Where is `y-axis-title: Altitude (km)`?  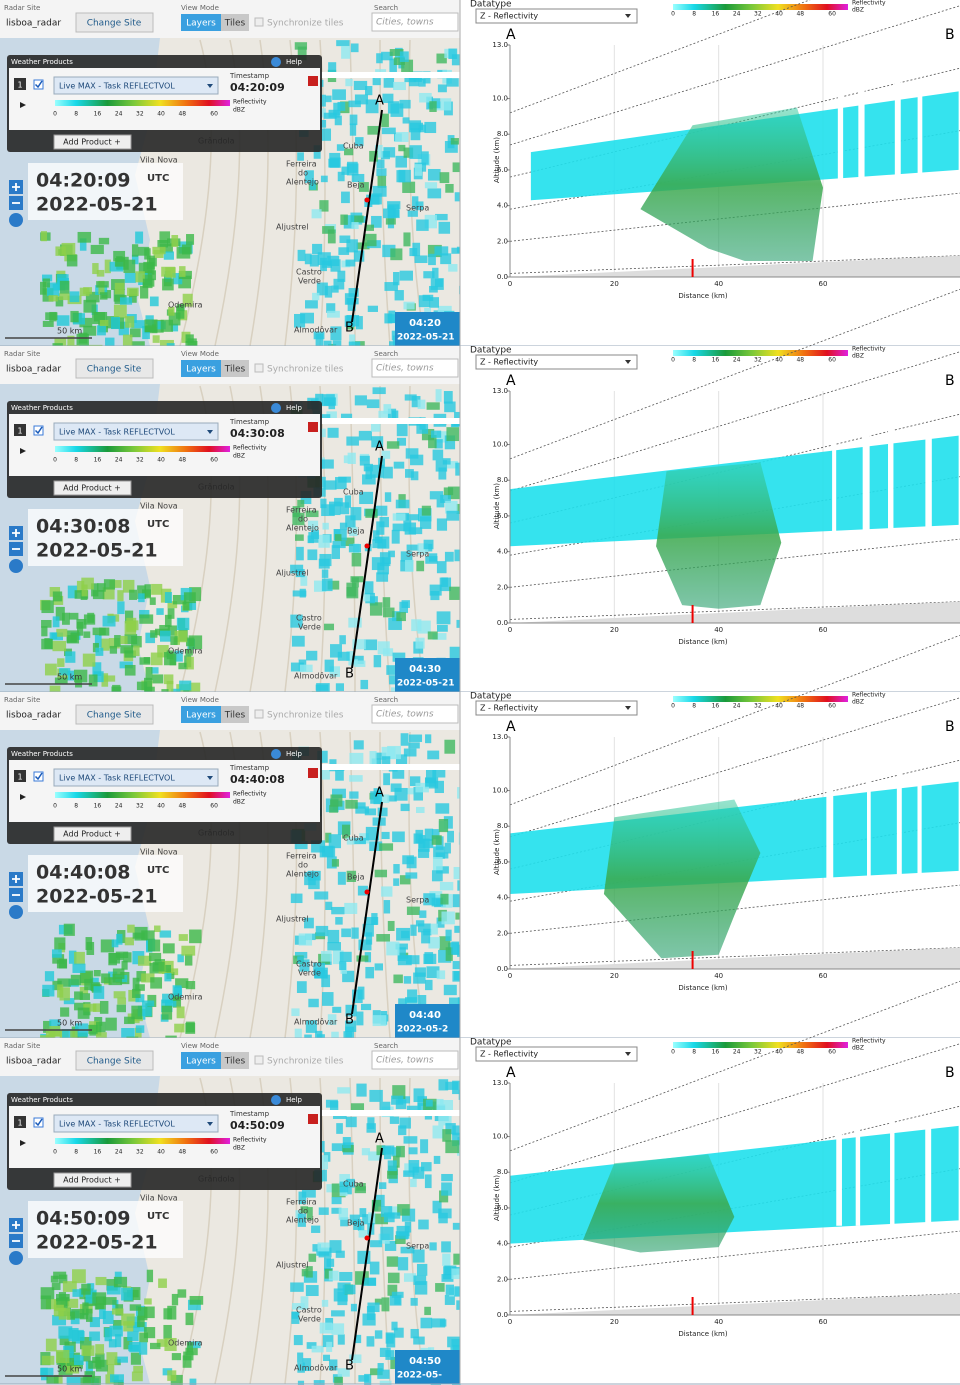 y-axis-title: Altitude (km) is located at coordinates (497, 852).